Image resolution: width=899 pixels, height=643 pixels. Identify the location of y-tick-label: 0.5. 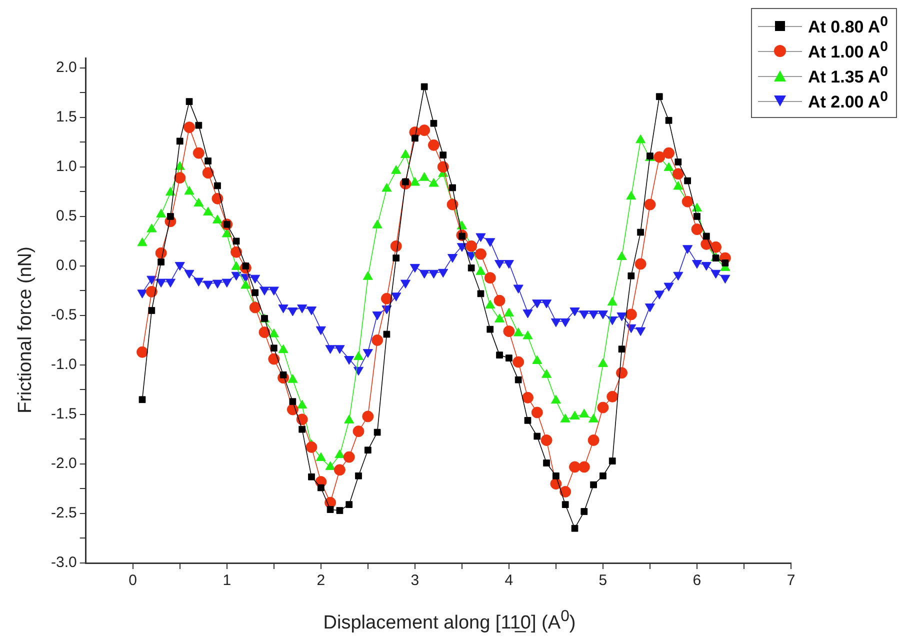
(66, 216).